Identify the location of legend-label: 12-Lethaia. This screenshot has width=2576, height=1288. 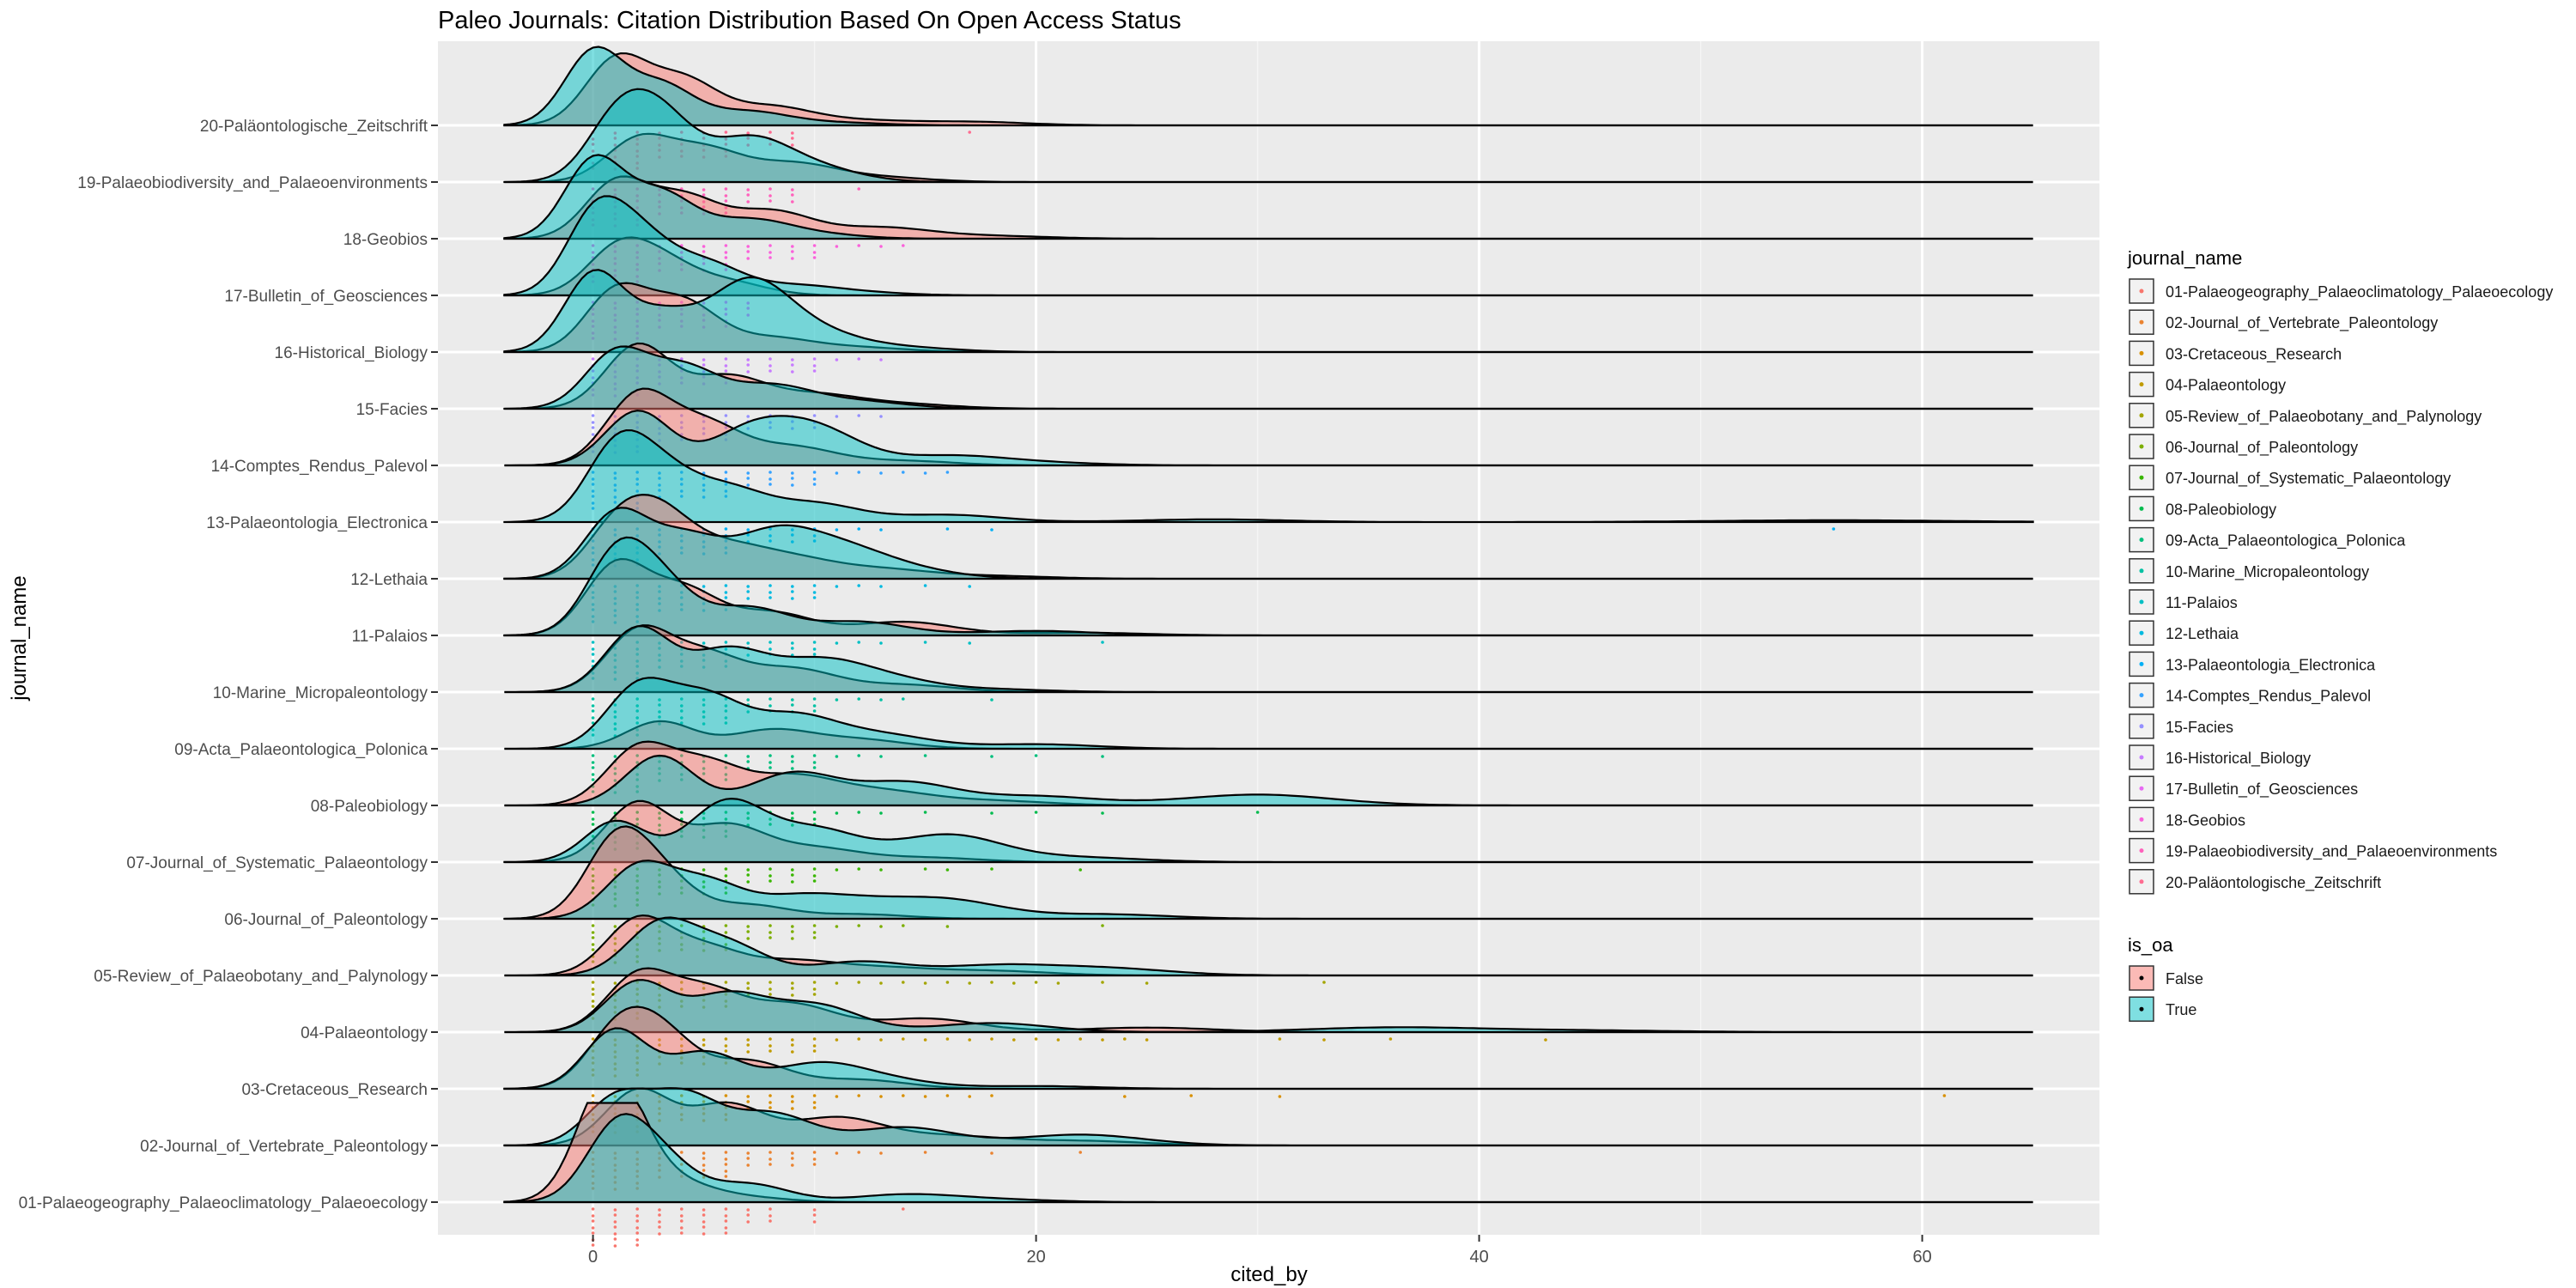
(2202, 633).